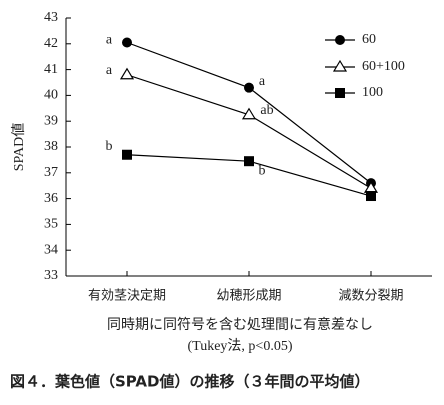  Describe the element at coordinates (51, 198) in the screenshot. I see `y-tick-label: 36` at that location.